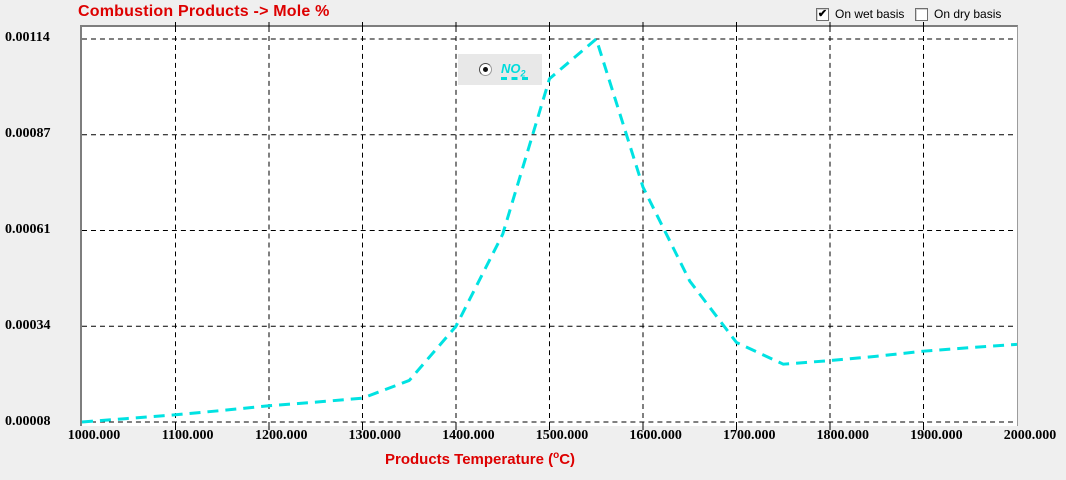 The image size is (1066, 480). What do you see at coordinates (514, 78) in the screenshot?
I see `line-style-sample-icon` at bounding box center [514, 78].